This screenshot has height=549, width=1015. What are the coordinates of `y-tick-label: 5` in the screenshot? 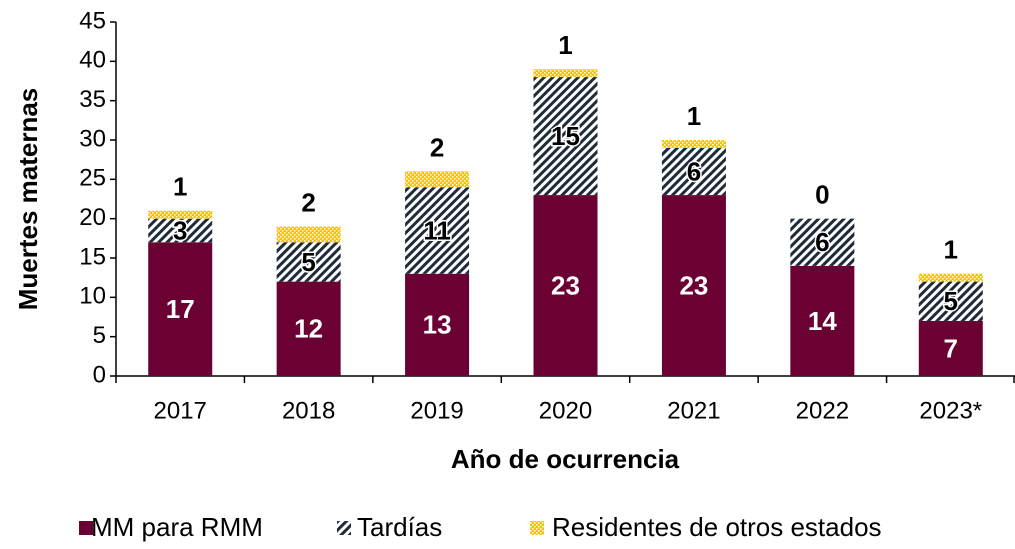 It's located at (99, 335).